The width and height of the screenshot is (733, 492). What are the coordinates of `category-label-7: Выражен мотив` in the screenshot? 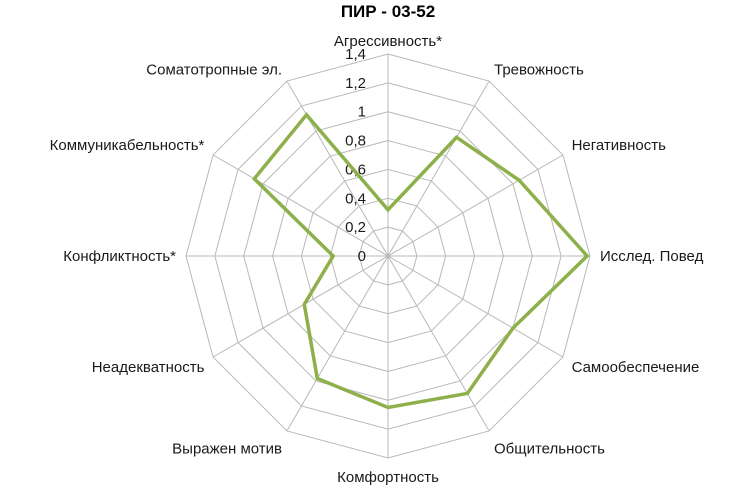 It's located at (227, 449).